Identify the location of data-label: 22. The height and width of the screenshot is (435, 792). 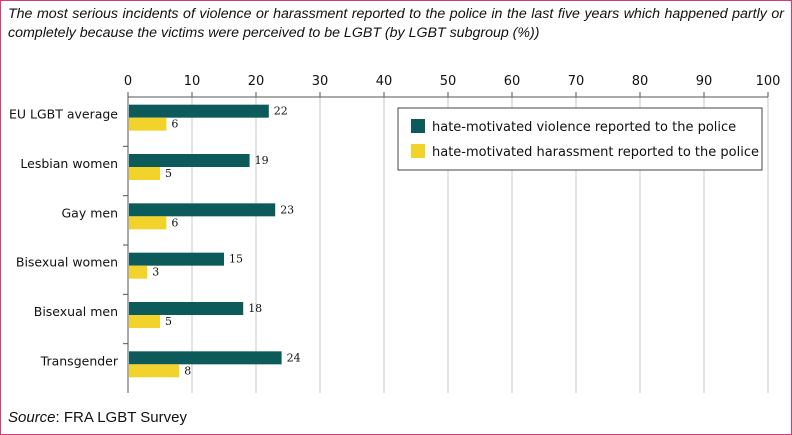
(281, 111).